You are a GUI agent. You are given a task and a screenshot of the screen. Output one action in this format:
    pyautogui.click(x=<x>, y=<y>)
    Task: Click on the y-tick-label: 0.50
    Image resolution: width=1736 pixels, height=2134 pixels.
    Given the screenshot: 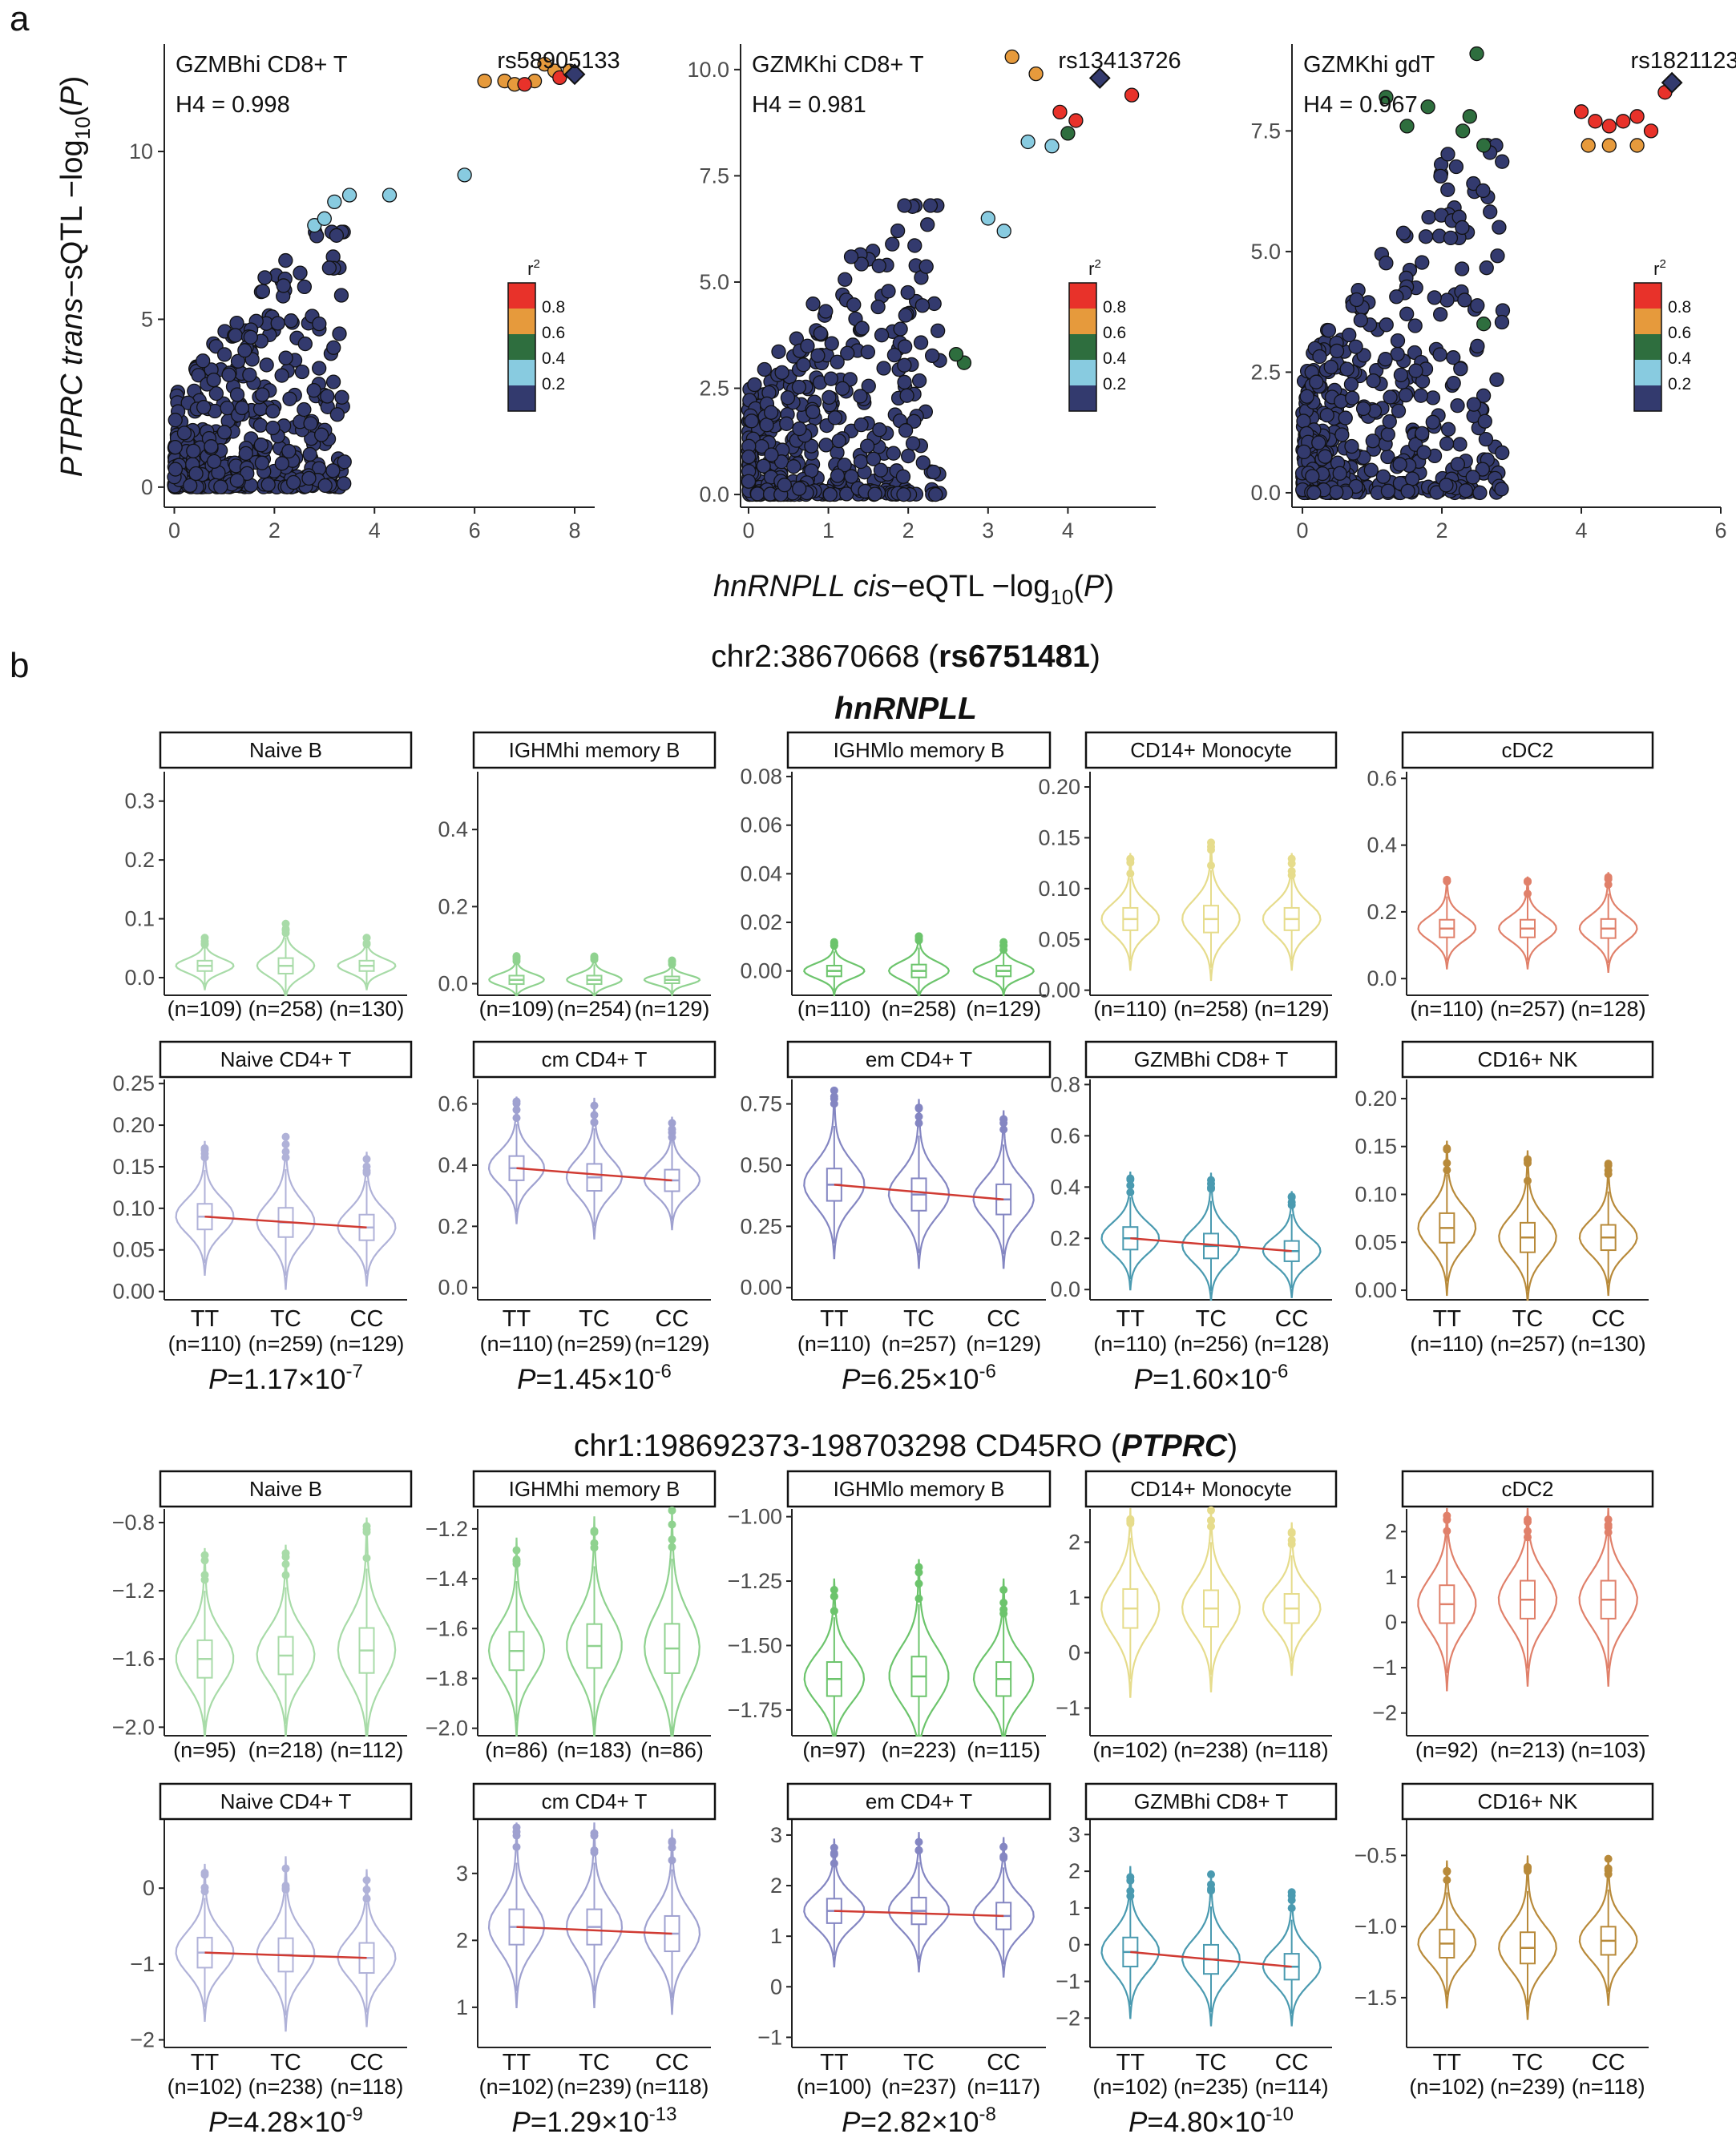 What is the action you would take?
    pyautogui.click(x=761, y=1165)
    